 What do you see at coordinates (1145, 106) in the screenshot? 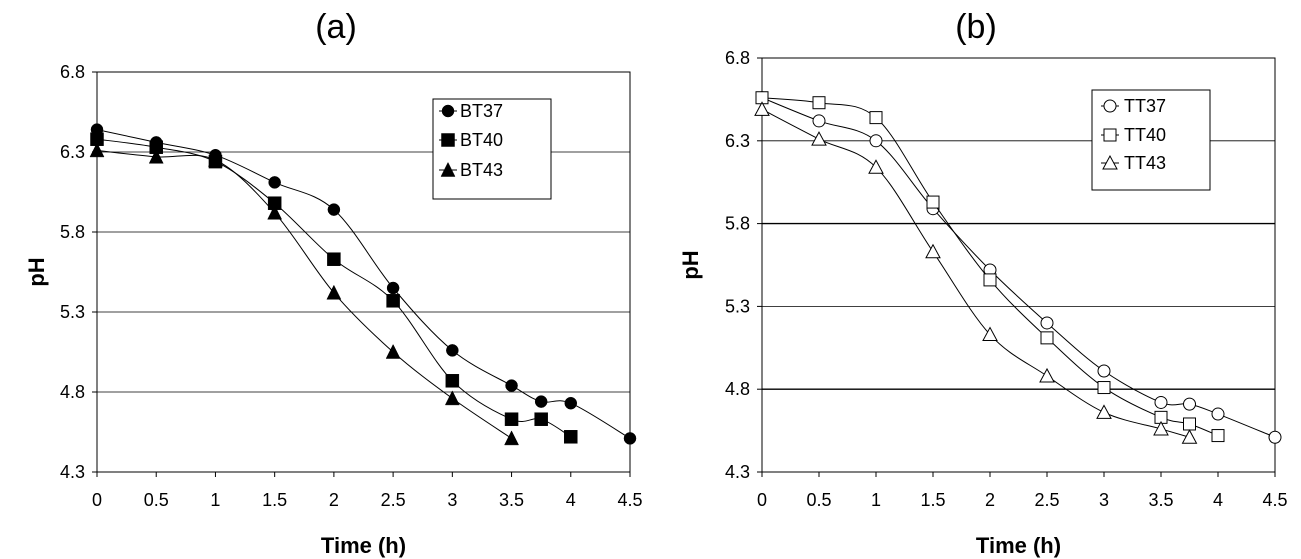
I see `legend-label-tt37: TT37` at bounding box center [1145, 106].